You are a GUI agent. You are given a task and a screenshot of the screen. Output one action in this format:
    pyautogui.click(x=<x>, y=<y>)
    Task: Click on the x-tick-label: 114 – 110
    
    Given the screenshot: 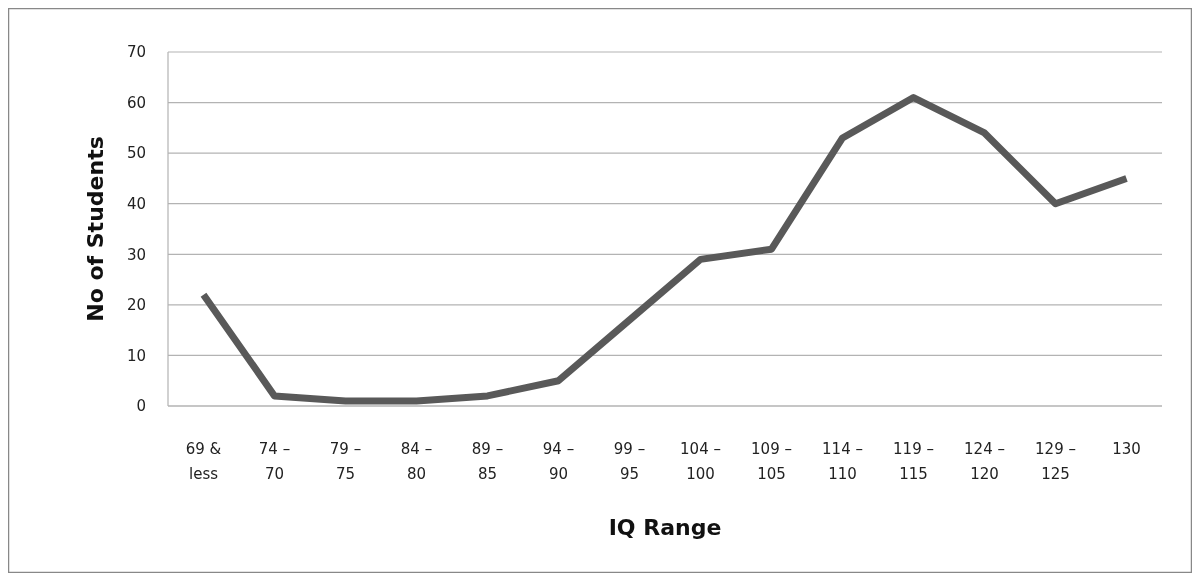 What is the action you would take?
    pyautogui.click(x=842, y=461)
    